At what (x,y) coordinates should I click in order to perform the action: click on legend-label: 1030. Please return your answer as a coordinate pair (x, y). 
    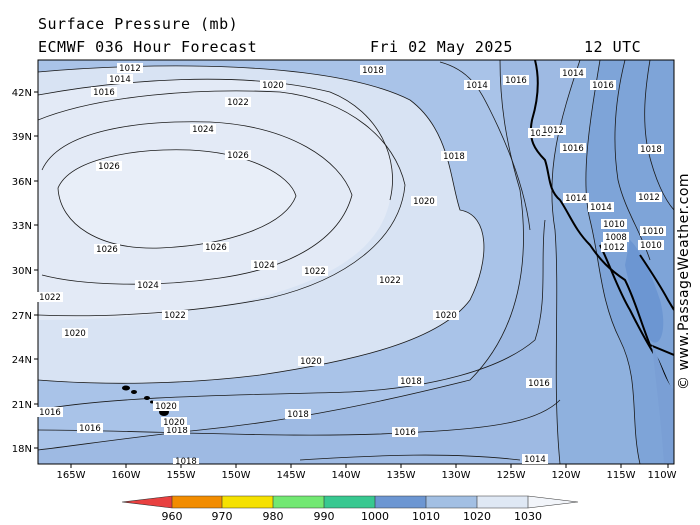
    Looking at the image, I should click on (528, 516).